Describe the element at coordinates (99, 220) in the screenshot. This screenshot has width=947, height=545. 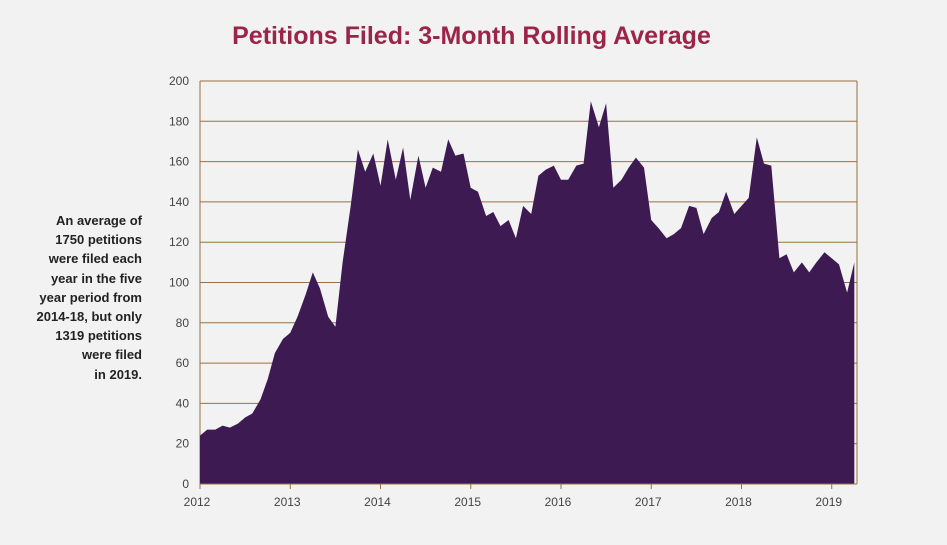
I see `annotation-line: An average of` at that location.